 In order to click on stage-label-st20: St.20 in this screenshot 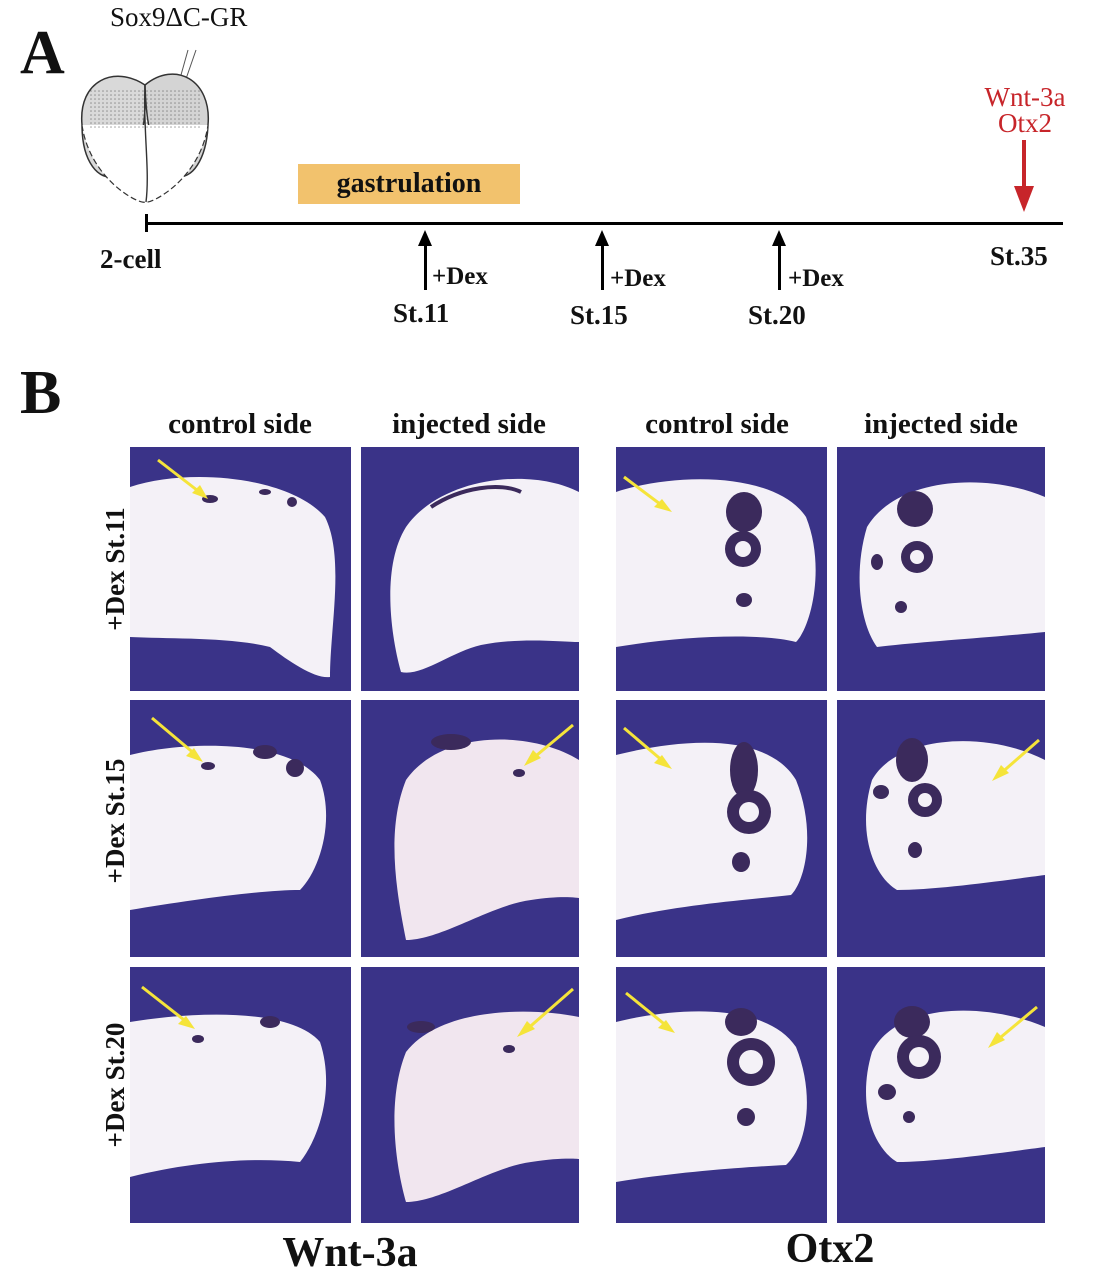, I will do `click(777, 315)`.